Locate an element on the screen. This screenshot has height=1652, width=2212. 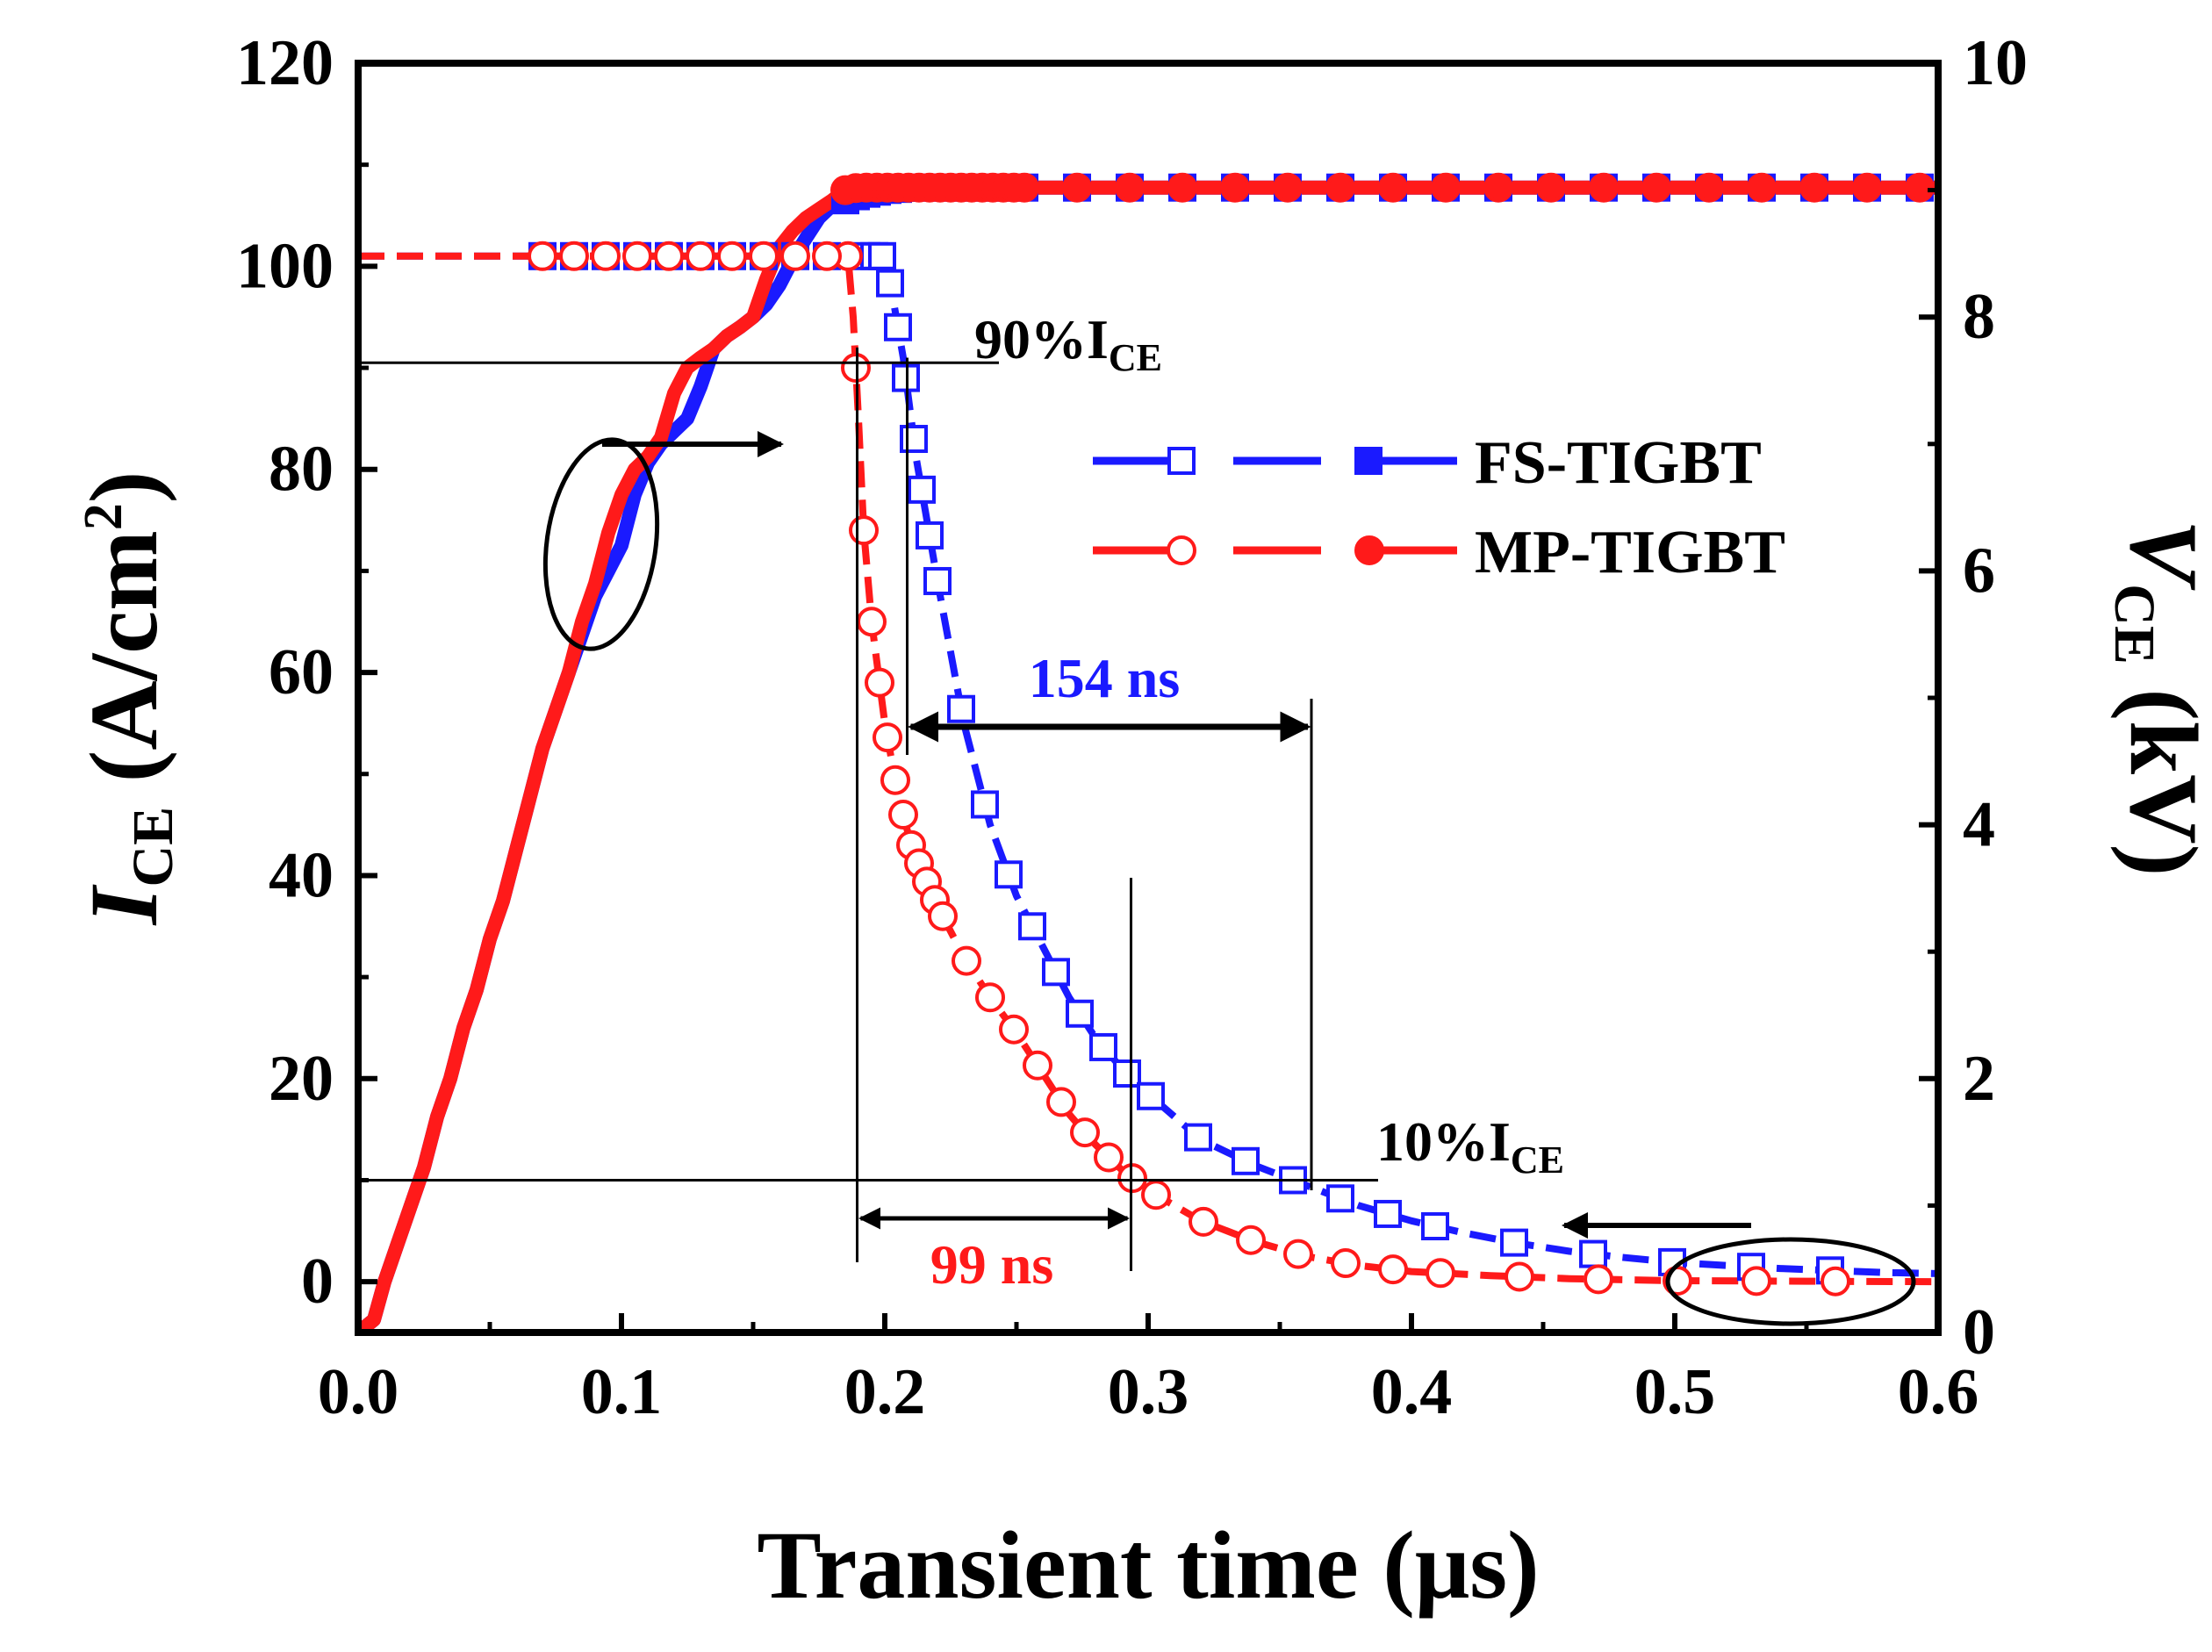
legend-fs-filled-square is located at coordinates (1368, 461).